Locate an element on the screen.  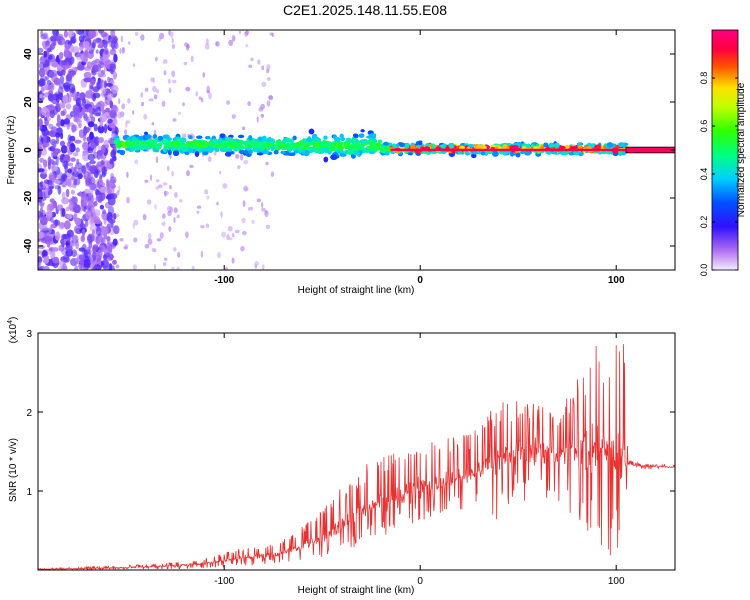
spectrogram-y-tick-label: 0 is located at coordinates (28, 150).